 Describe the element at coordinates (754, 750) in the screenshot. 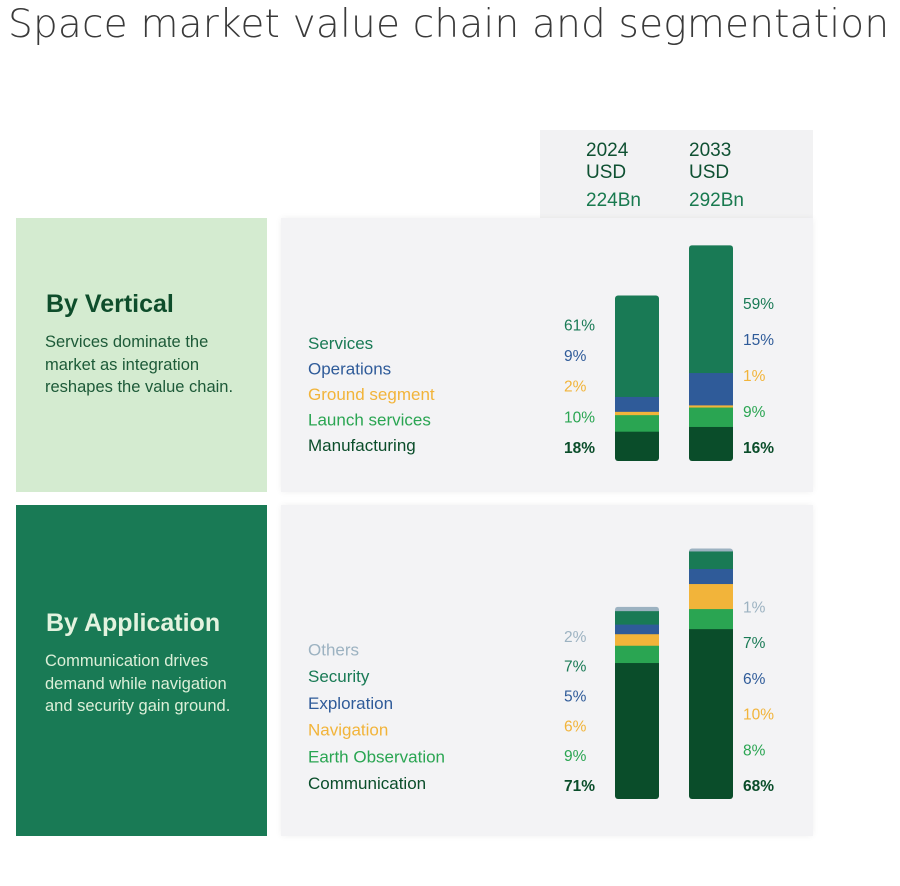

I see `data-label-earth-observation-2033: 8%` at that location.